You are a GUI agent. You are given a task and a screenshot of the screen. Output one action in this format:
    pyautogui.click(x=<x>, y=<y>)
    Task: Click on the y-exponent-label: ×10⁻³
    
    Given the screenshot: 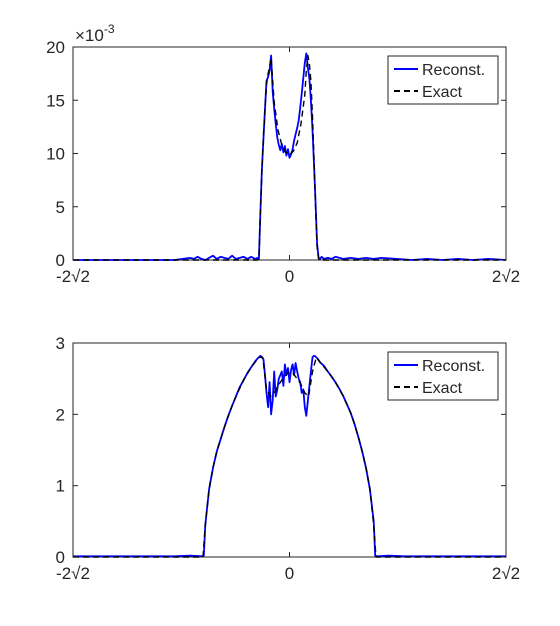 What is the action you would take?
    pyautogui.click(x=95, y=33)
    